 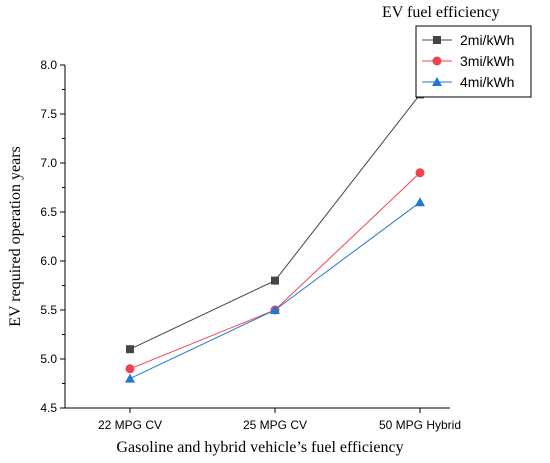 What do you see at coordinates (487, 40) in the screenshot?
I see `legend-label: 2mi/kWh` at bounding box center [487, 40].